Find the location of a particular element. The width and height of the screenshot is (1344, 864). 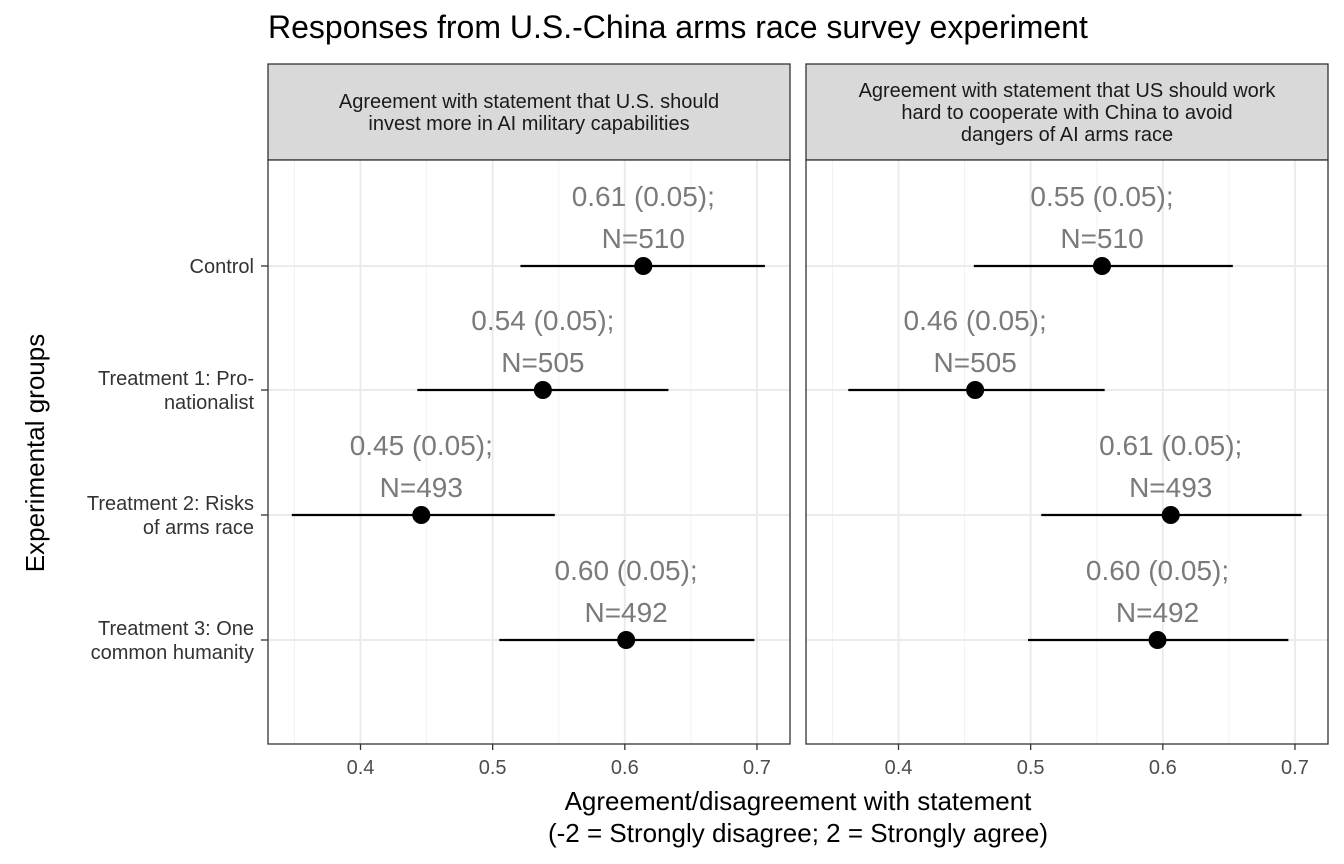

panel-strip-label: invest more in AI military capabilities is located at coordinates (528, 124).